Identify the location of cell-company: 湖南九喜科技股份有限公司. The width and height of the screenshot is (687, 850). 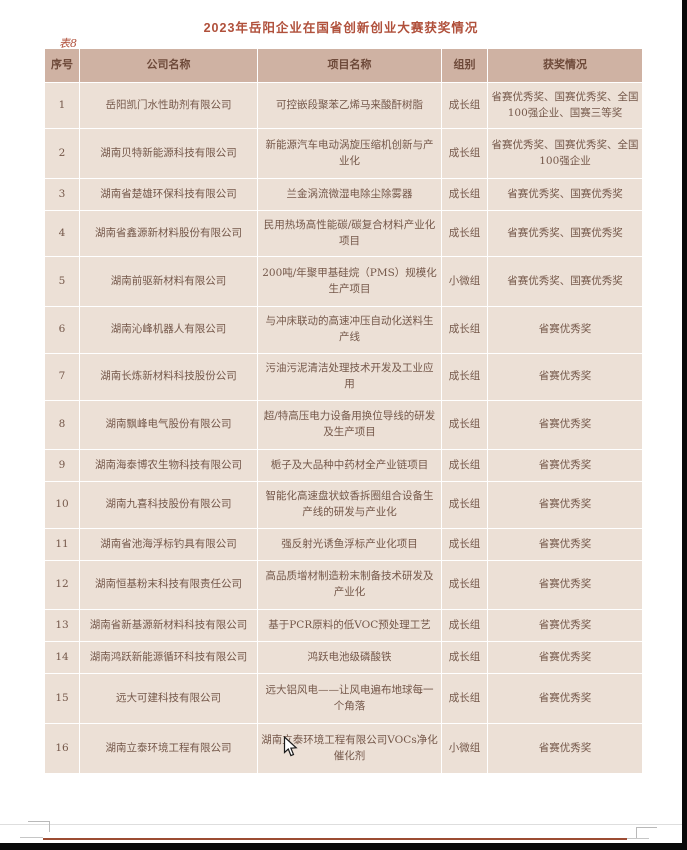
(168, 505).